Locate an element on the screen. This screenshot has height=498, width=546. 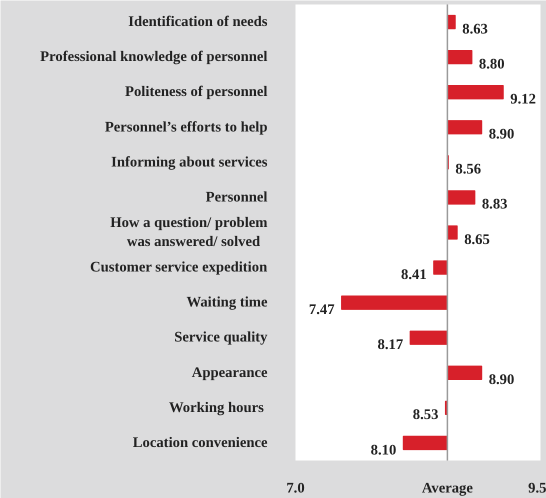
y-tick-label: Appearance is located at coordinates (230, 372).